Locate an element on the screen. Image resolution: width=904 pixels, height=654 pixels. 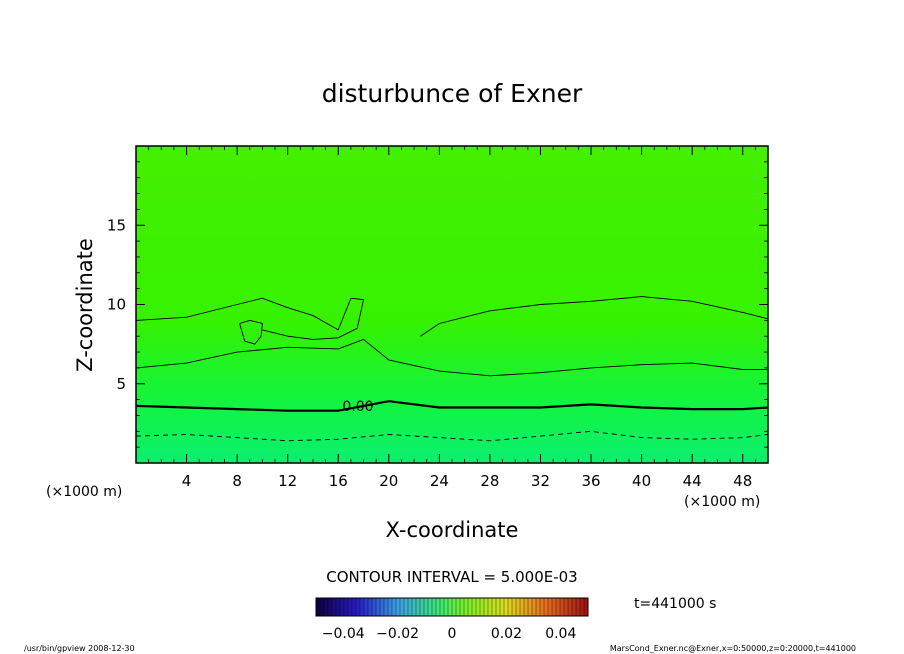
colorbar-tick-label: 0.04 is located at coordinates (560, 634).